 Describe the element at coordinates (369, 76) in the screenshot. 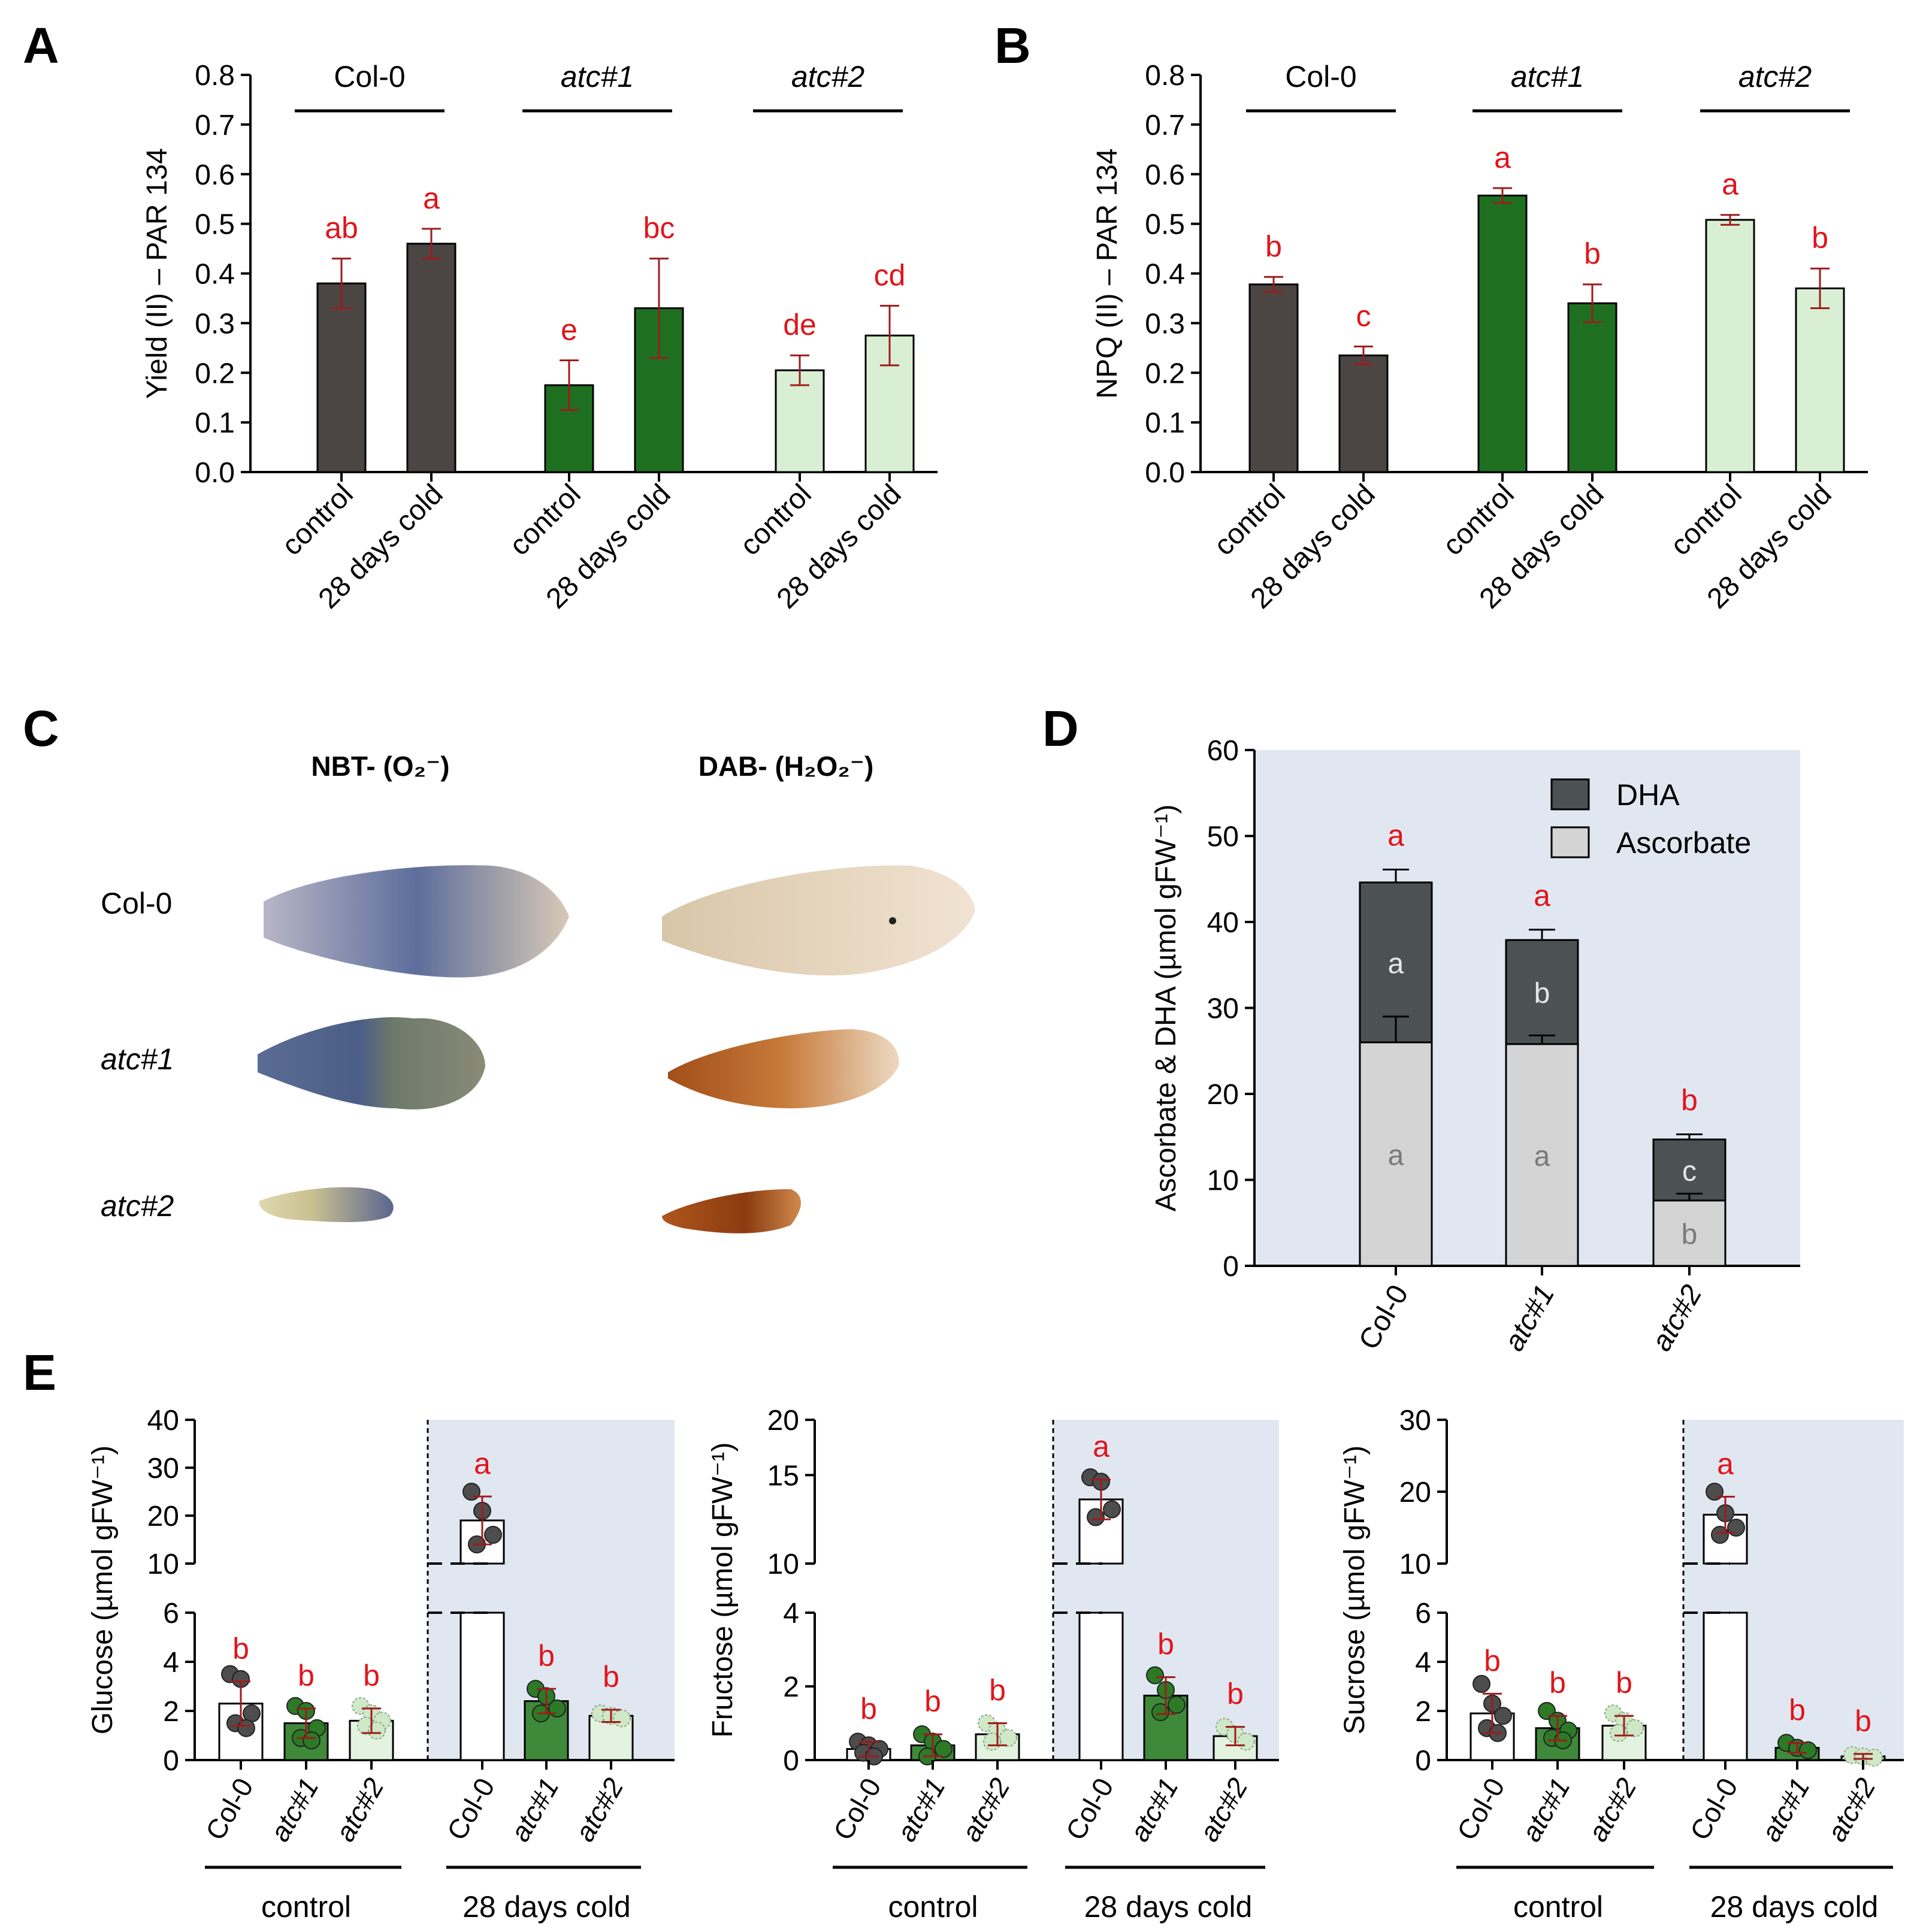

I see `group-label: Col-0` at that location.